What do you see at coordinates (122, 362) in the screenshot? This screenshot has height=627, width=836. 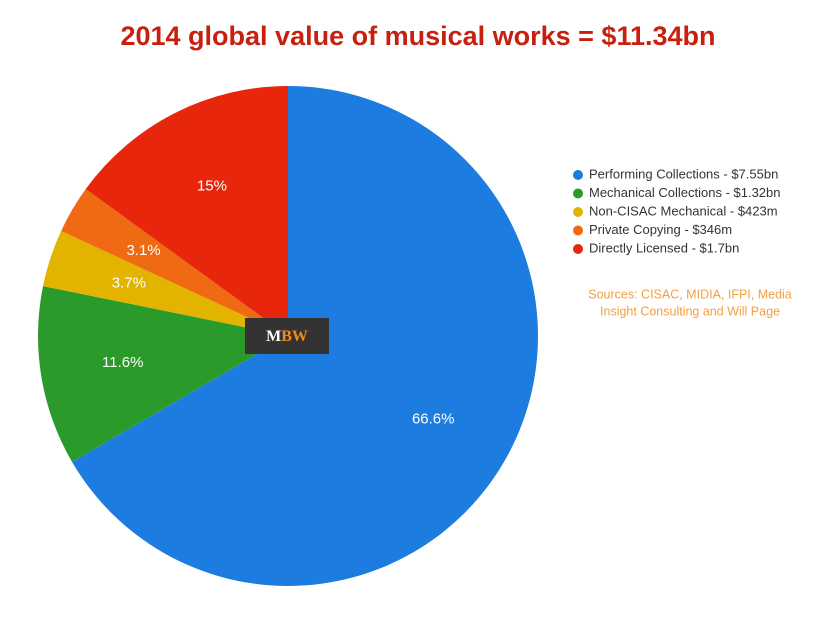 I see `slice-label: 11.6%` at bounding box center [122, 362].